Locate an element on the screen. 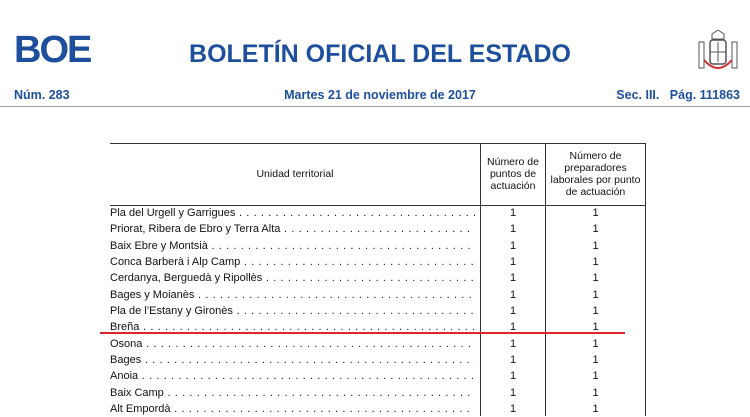 The image size is (750, 417). territory-name: Baix Ebre y Montsià is located at coordinates (292, 246).